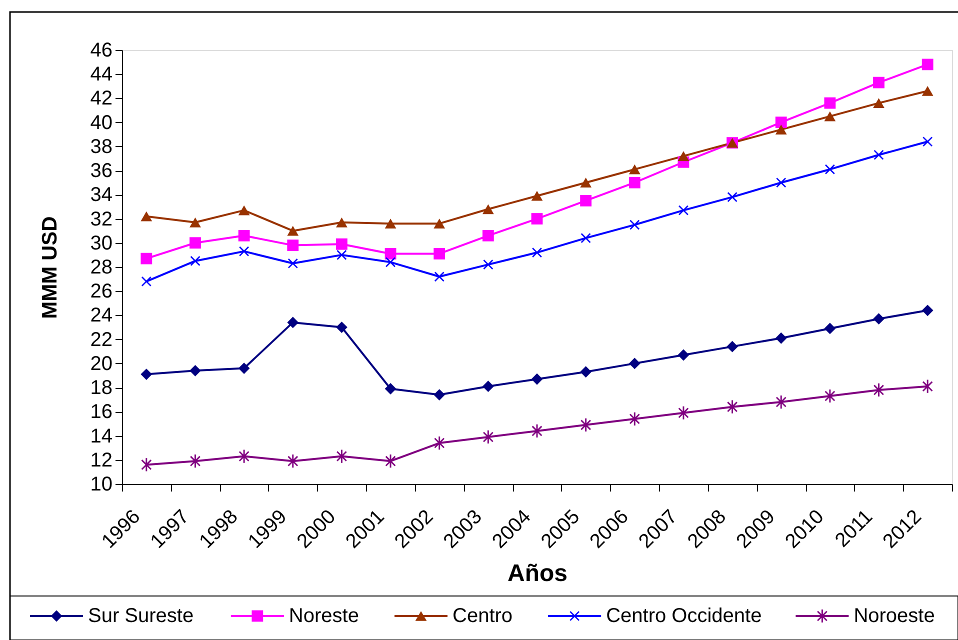 This screenshot has width=958, height=640. Describe the element at coordinates (101, 123) in the screenshot. I see `y-tick-label: 40` at that location.